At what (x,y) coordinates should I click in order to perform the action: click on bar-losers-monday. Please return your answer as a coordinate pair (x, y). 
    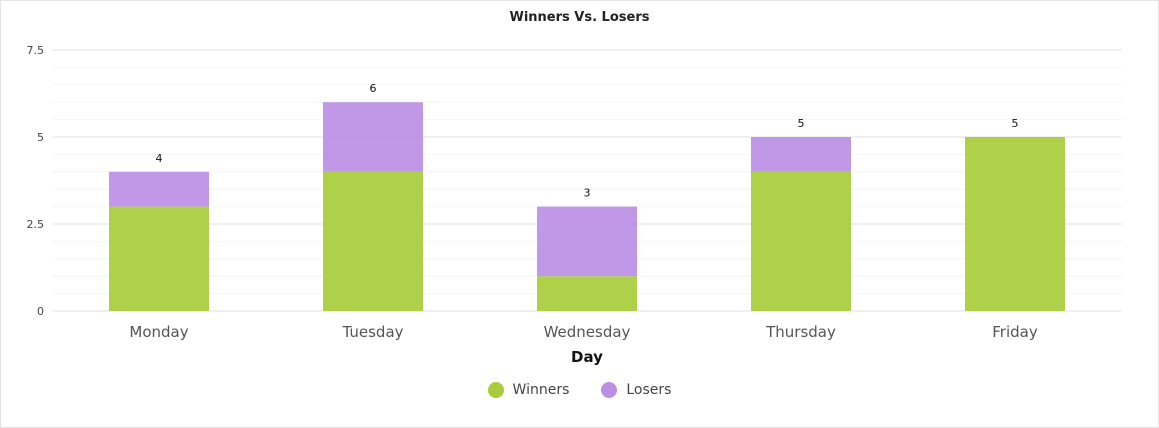
    Looking at the image, I should click on (159, 189).